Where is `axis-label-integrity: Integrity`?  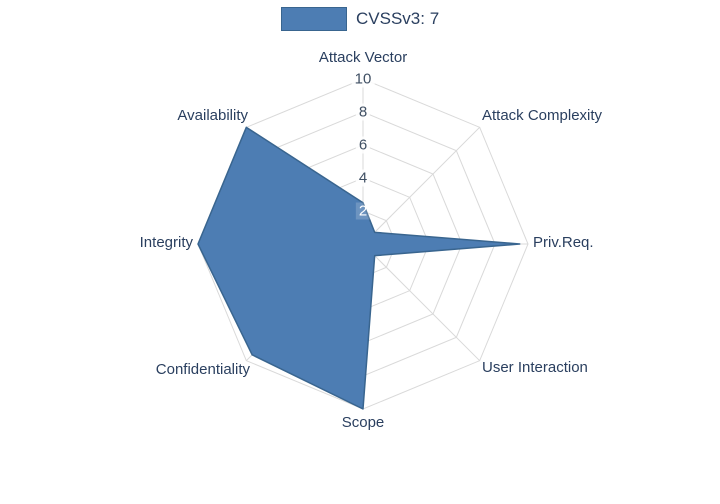
axis-label-integrity: Integrity is located at coordinates (166, 242).